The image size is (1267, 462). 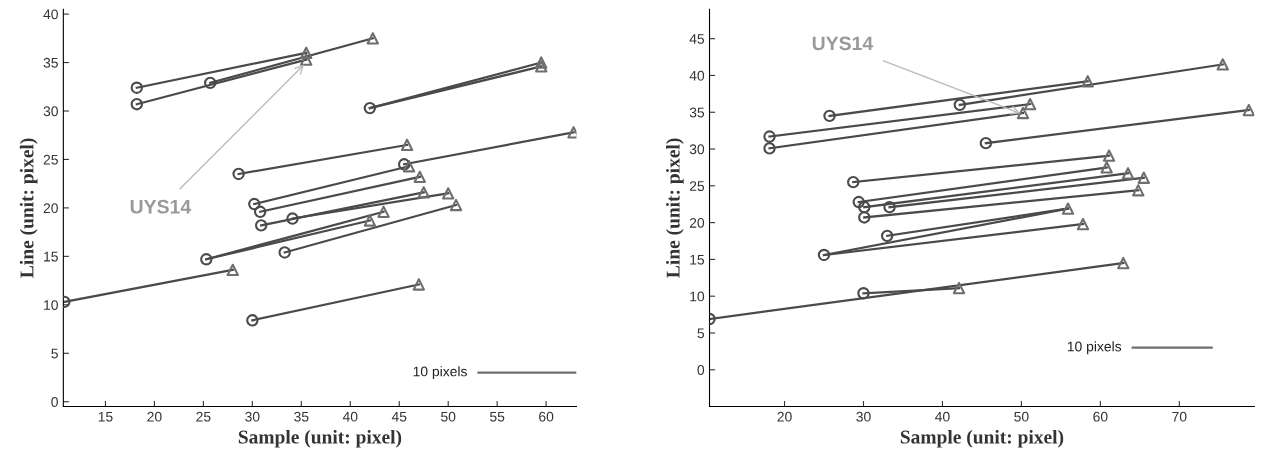 I want to click on x-tick-label: 25, so click(x=203, y=416).